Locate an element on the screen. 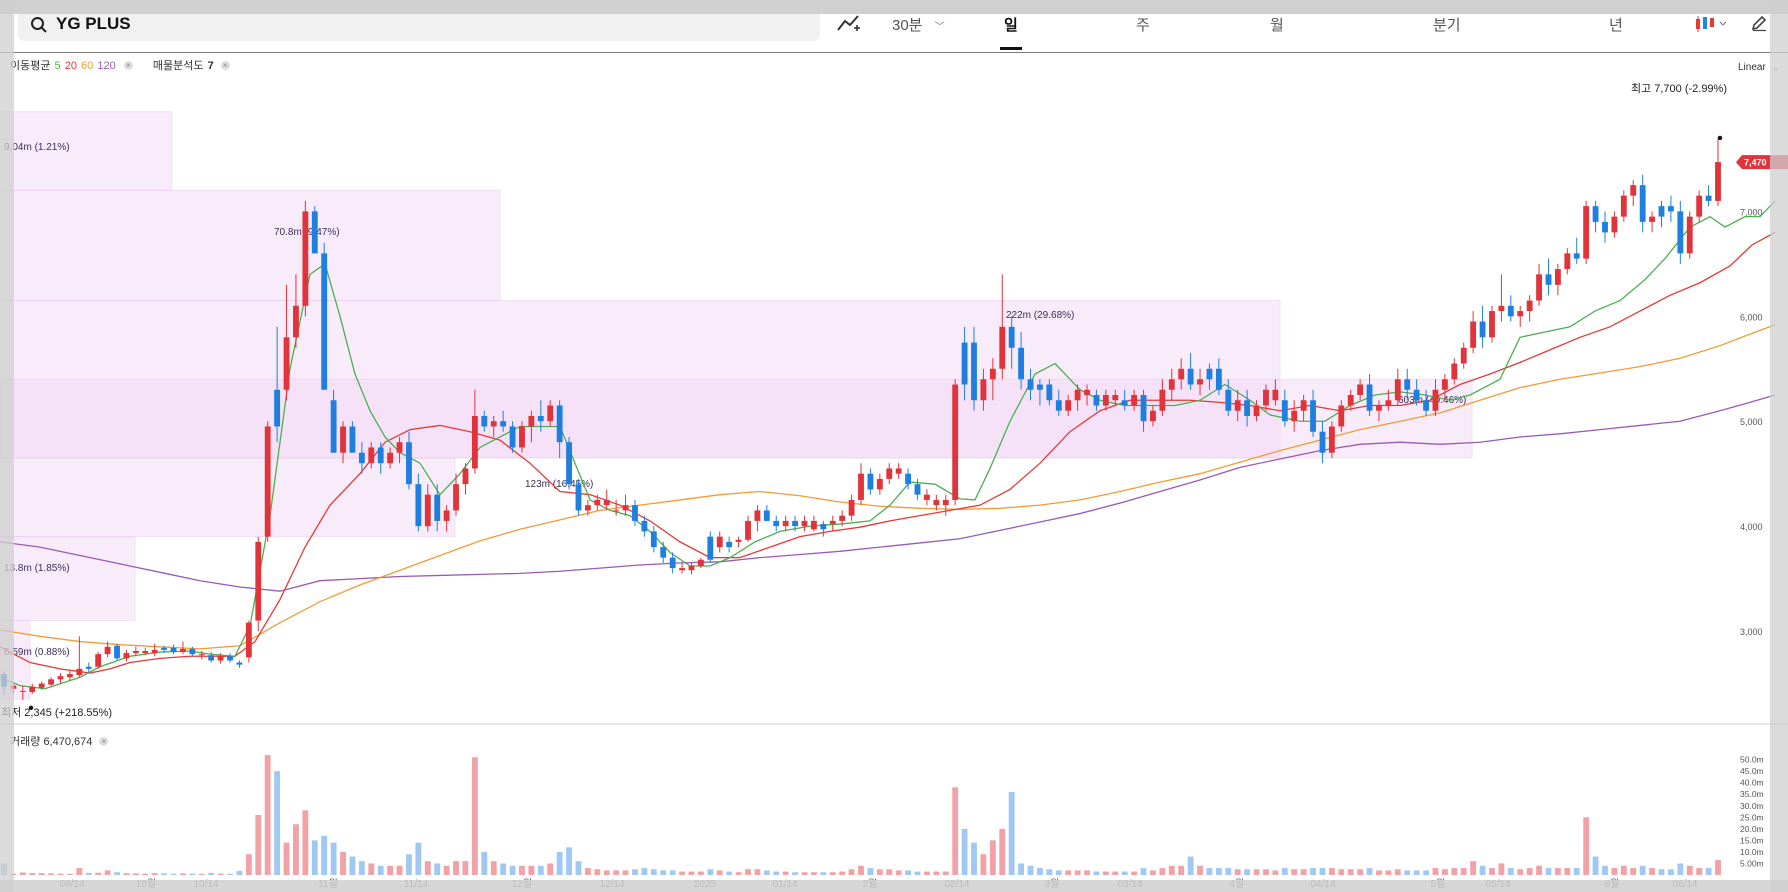  tab-week: 주 is located at coordinates (1143, 25).